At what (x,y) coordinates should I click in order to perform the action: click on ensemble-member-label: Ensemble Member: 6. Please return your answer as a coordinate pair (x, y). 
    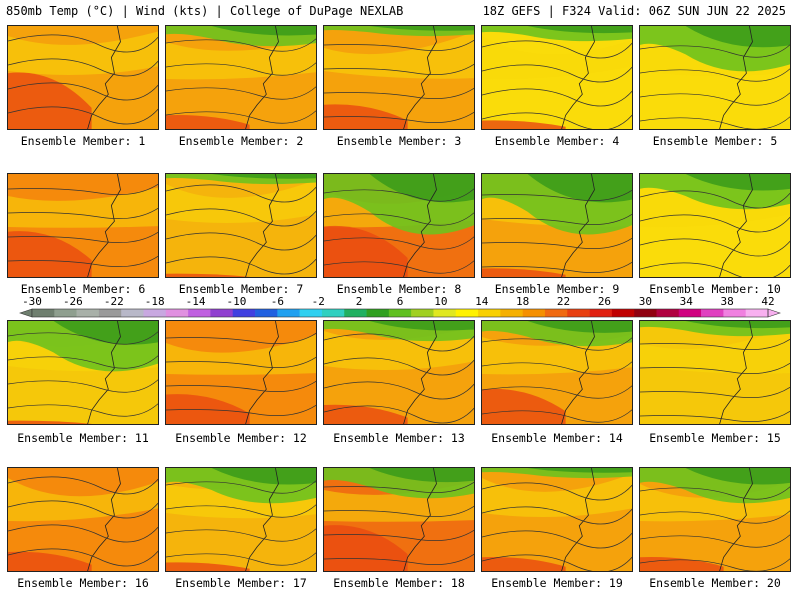
    Looking at the image, I should click on (83, 289).